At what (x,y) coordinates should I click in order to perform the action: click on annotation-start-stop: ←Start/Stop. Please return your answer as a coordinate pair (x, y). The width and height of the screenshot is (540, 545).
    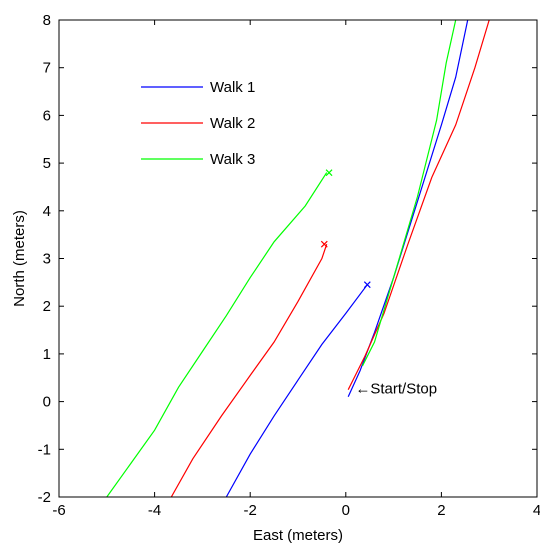
    Looking at the image, I should click on (396, 388).